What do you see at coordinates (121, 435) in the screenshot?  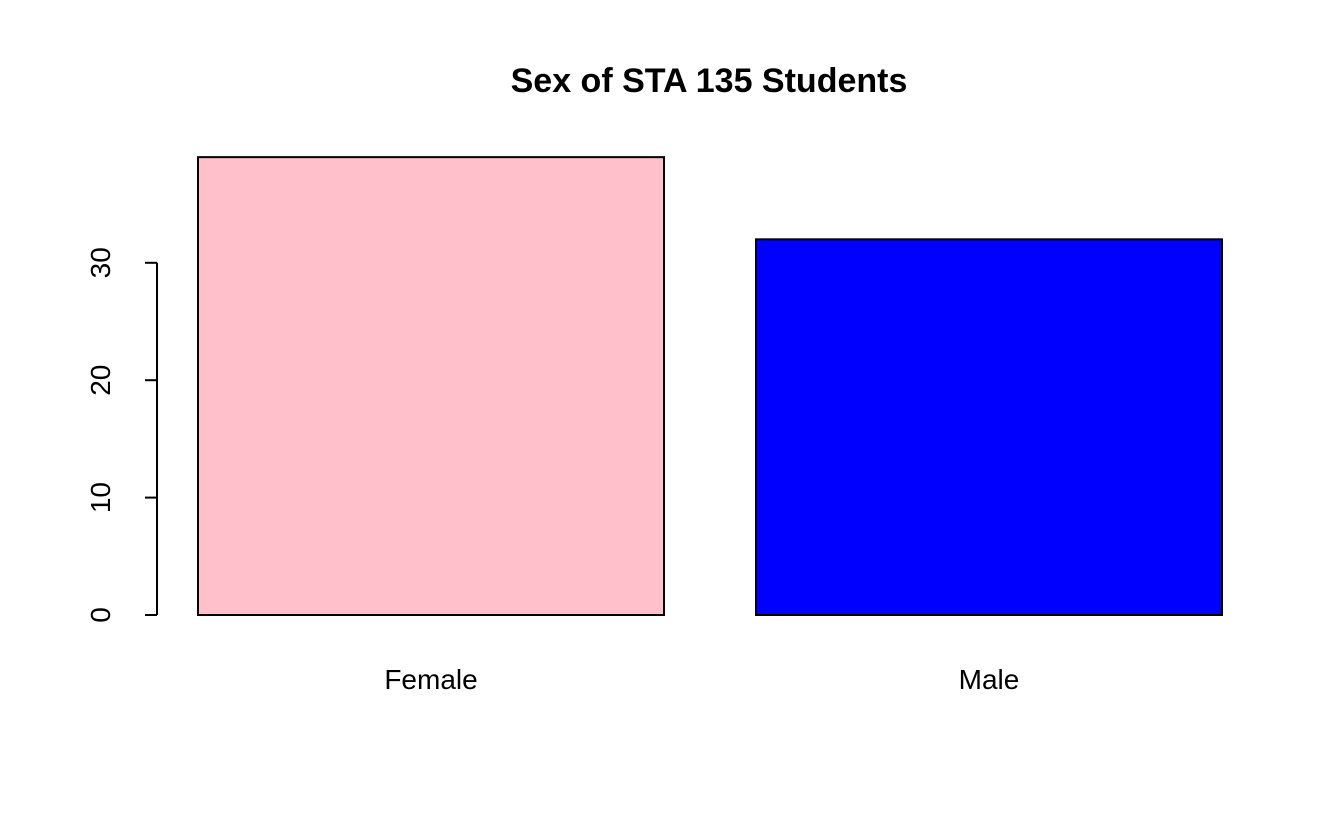 I see `y-axis: 0 10 20 30` at bounding box center [121, 435].